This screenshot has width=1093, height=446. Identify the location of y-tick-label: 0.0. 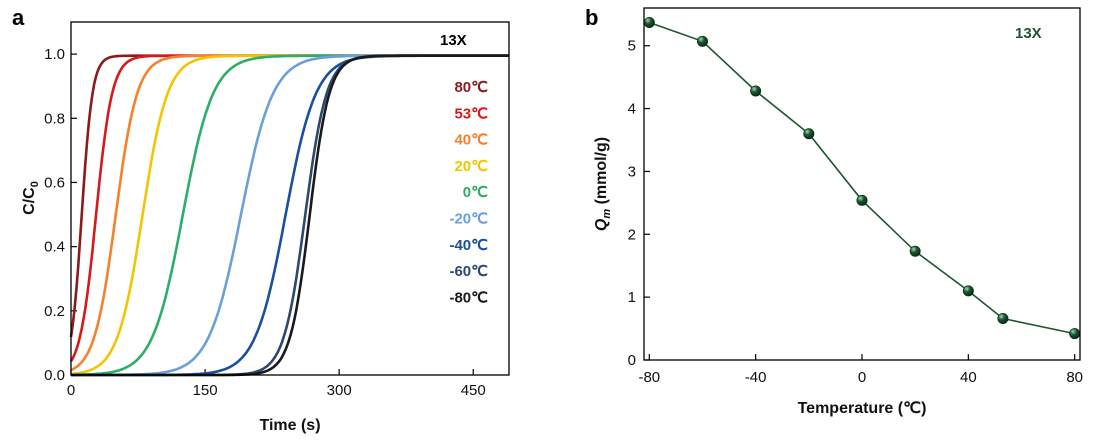
(54, 375).